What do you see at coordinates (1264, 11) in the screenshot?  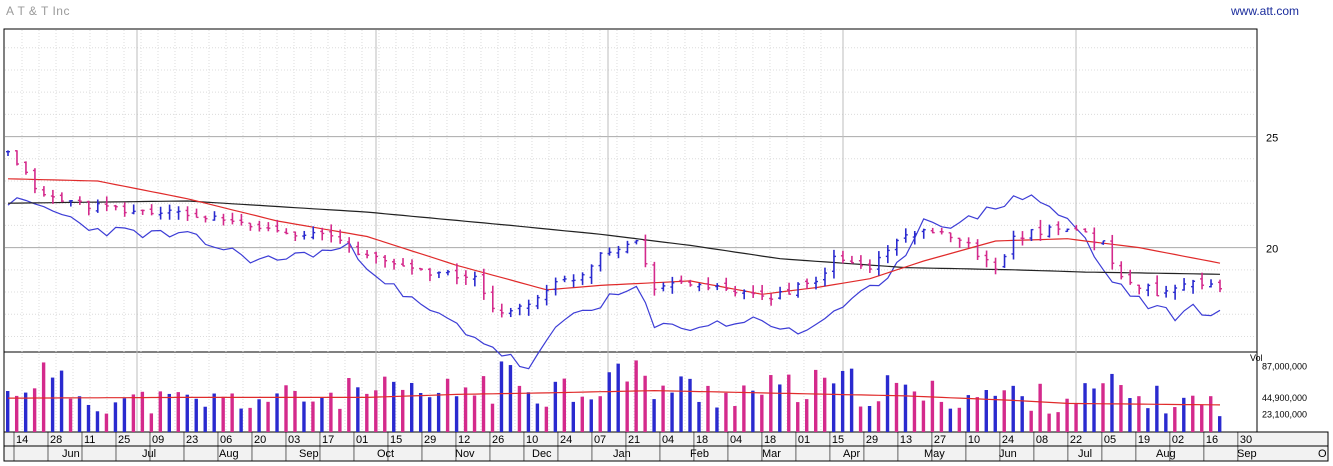 I see `website-link: www.att.com` at bounding box center [1264, 11].